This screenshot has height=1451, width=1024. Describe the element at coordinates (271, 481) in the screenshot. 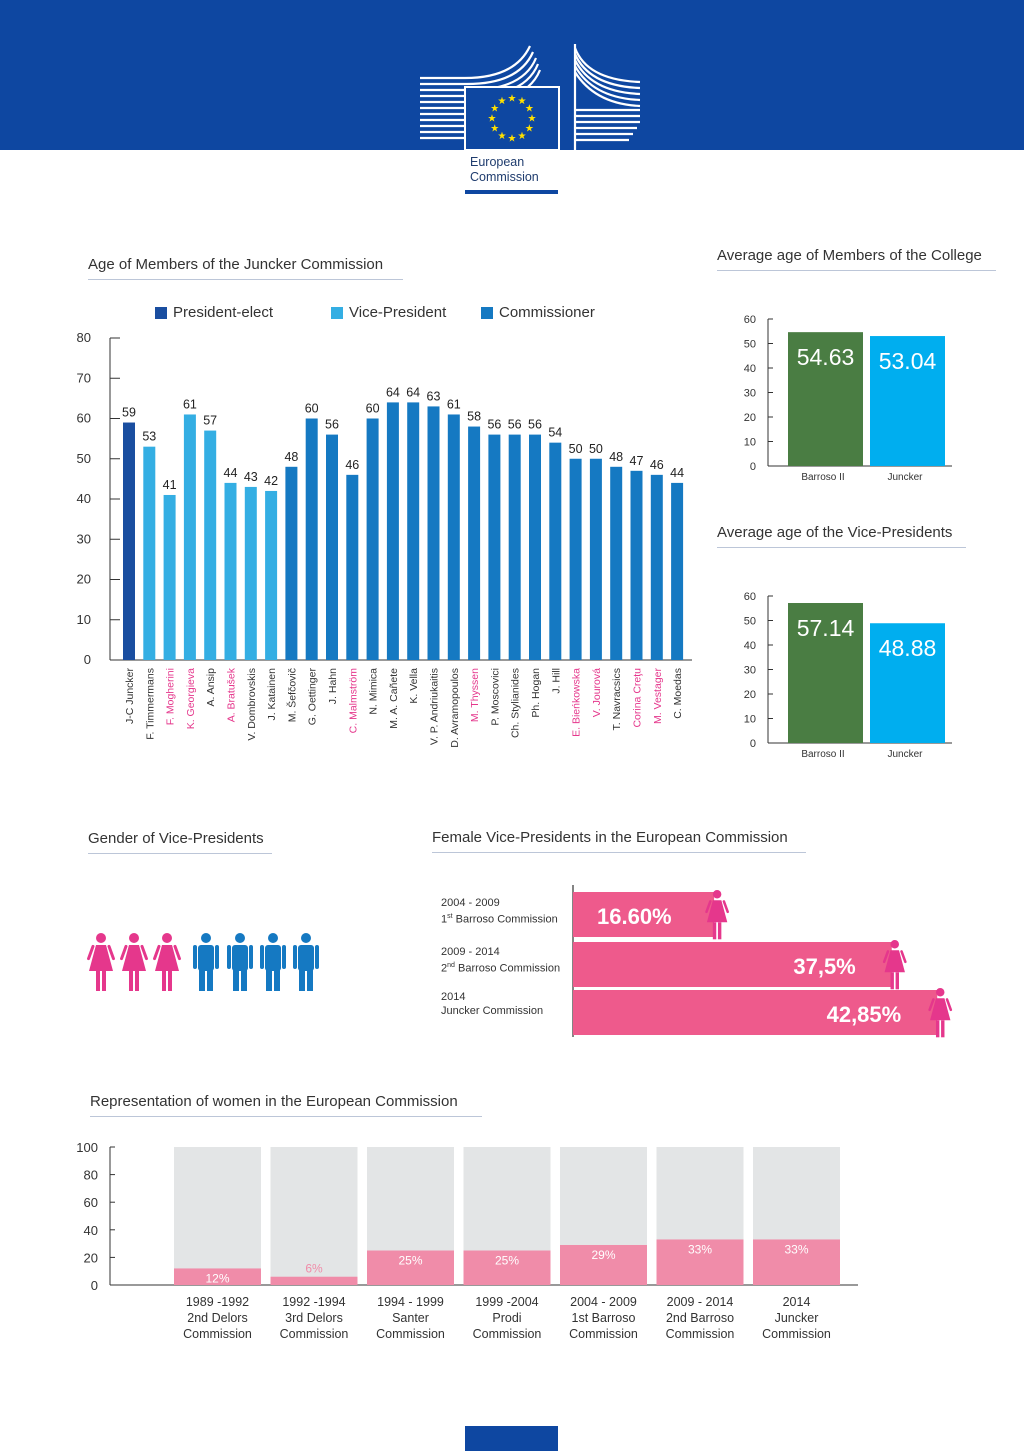

I see `age-value-label: 42` at that location.